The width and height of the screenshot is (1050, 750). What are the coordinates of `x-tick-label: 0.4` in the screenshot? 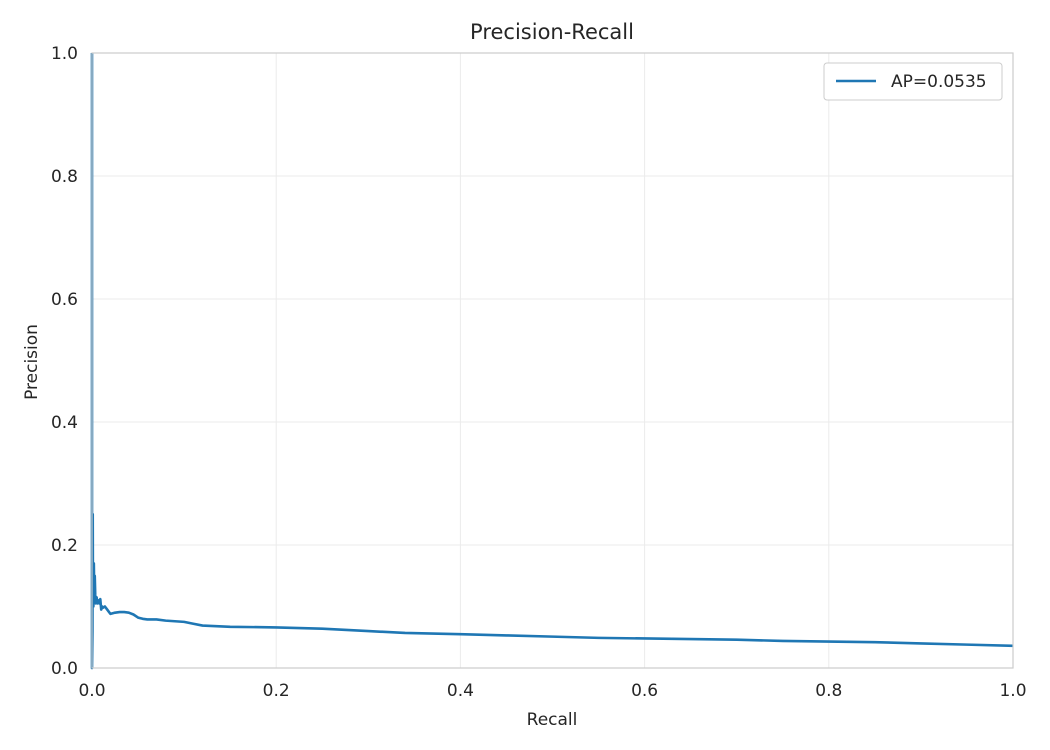 It's located at (460, 691).